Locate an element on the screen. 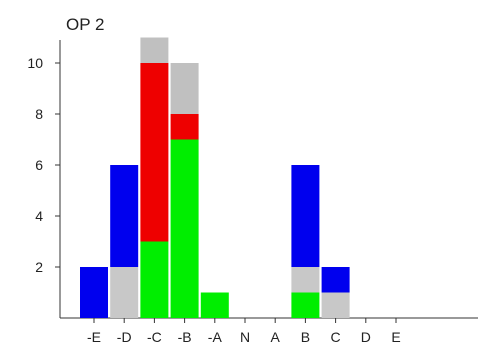  chart-title: OP 2 is located at coordinates (85, 24).